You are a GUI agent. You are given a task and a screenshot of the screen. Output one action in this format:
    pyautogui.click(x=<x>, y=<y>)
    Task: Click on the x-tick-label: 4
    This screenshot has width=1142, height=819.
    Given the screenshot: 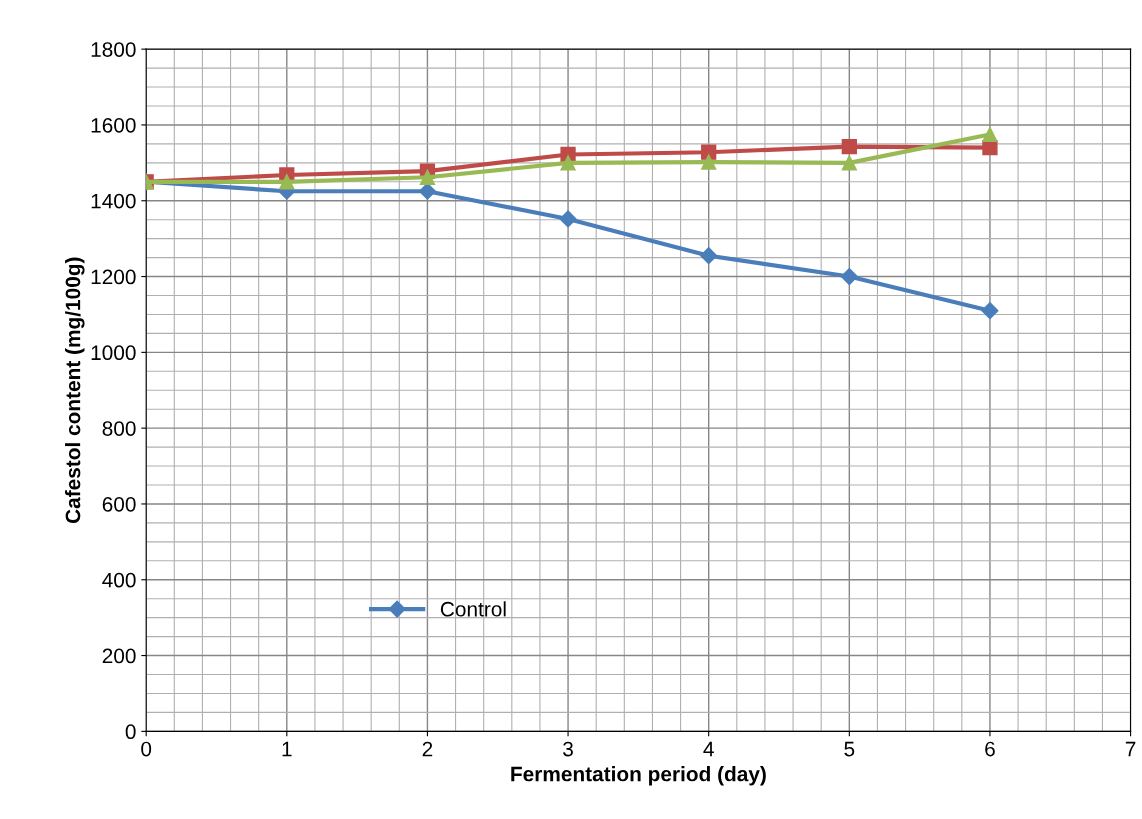 What is the action you would take?
    pyautogui.click(x=708, y=749)
    